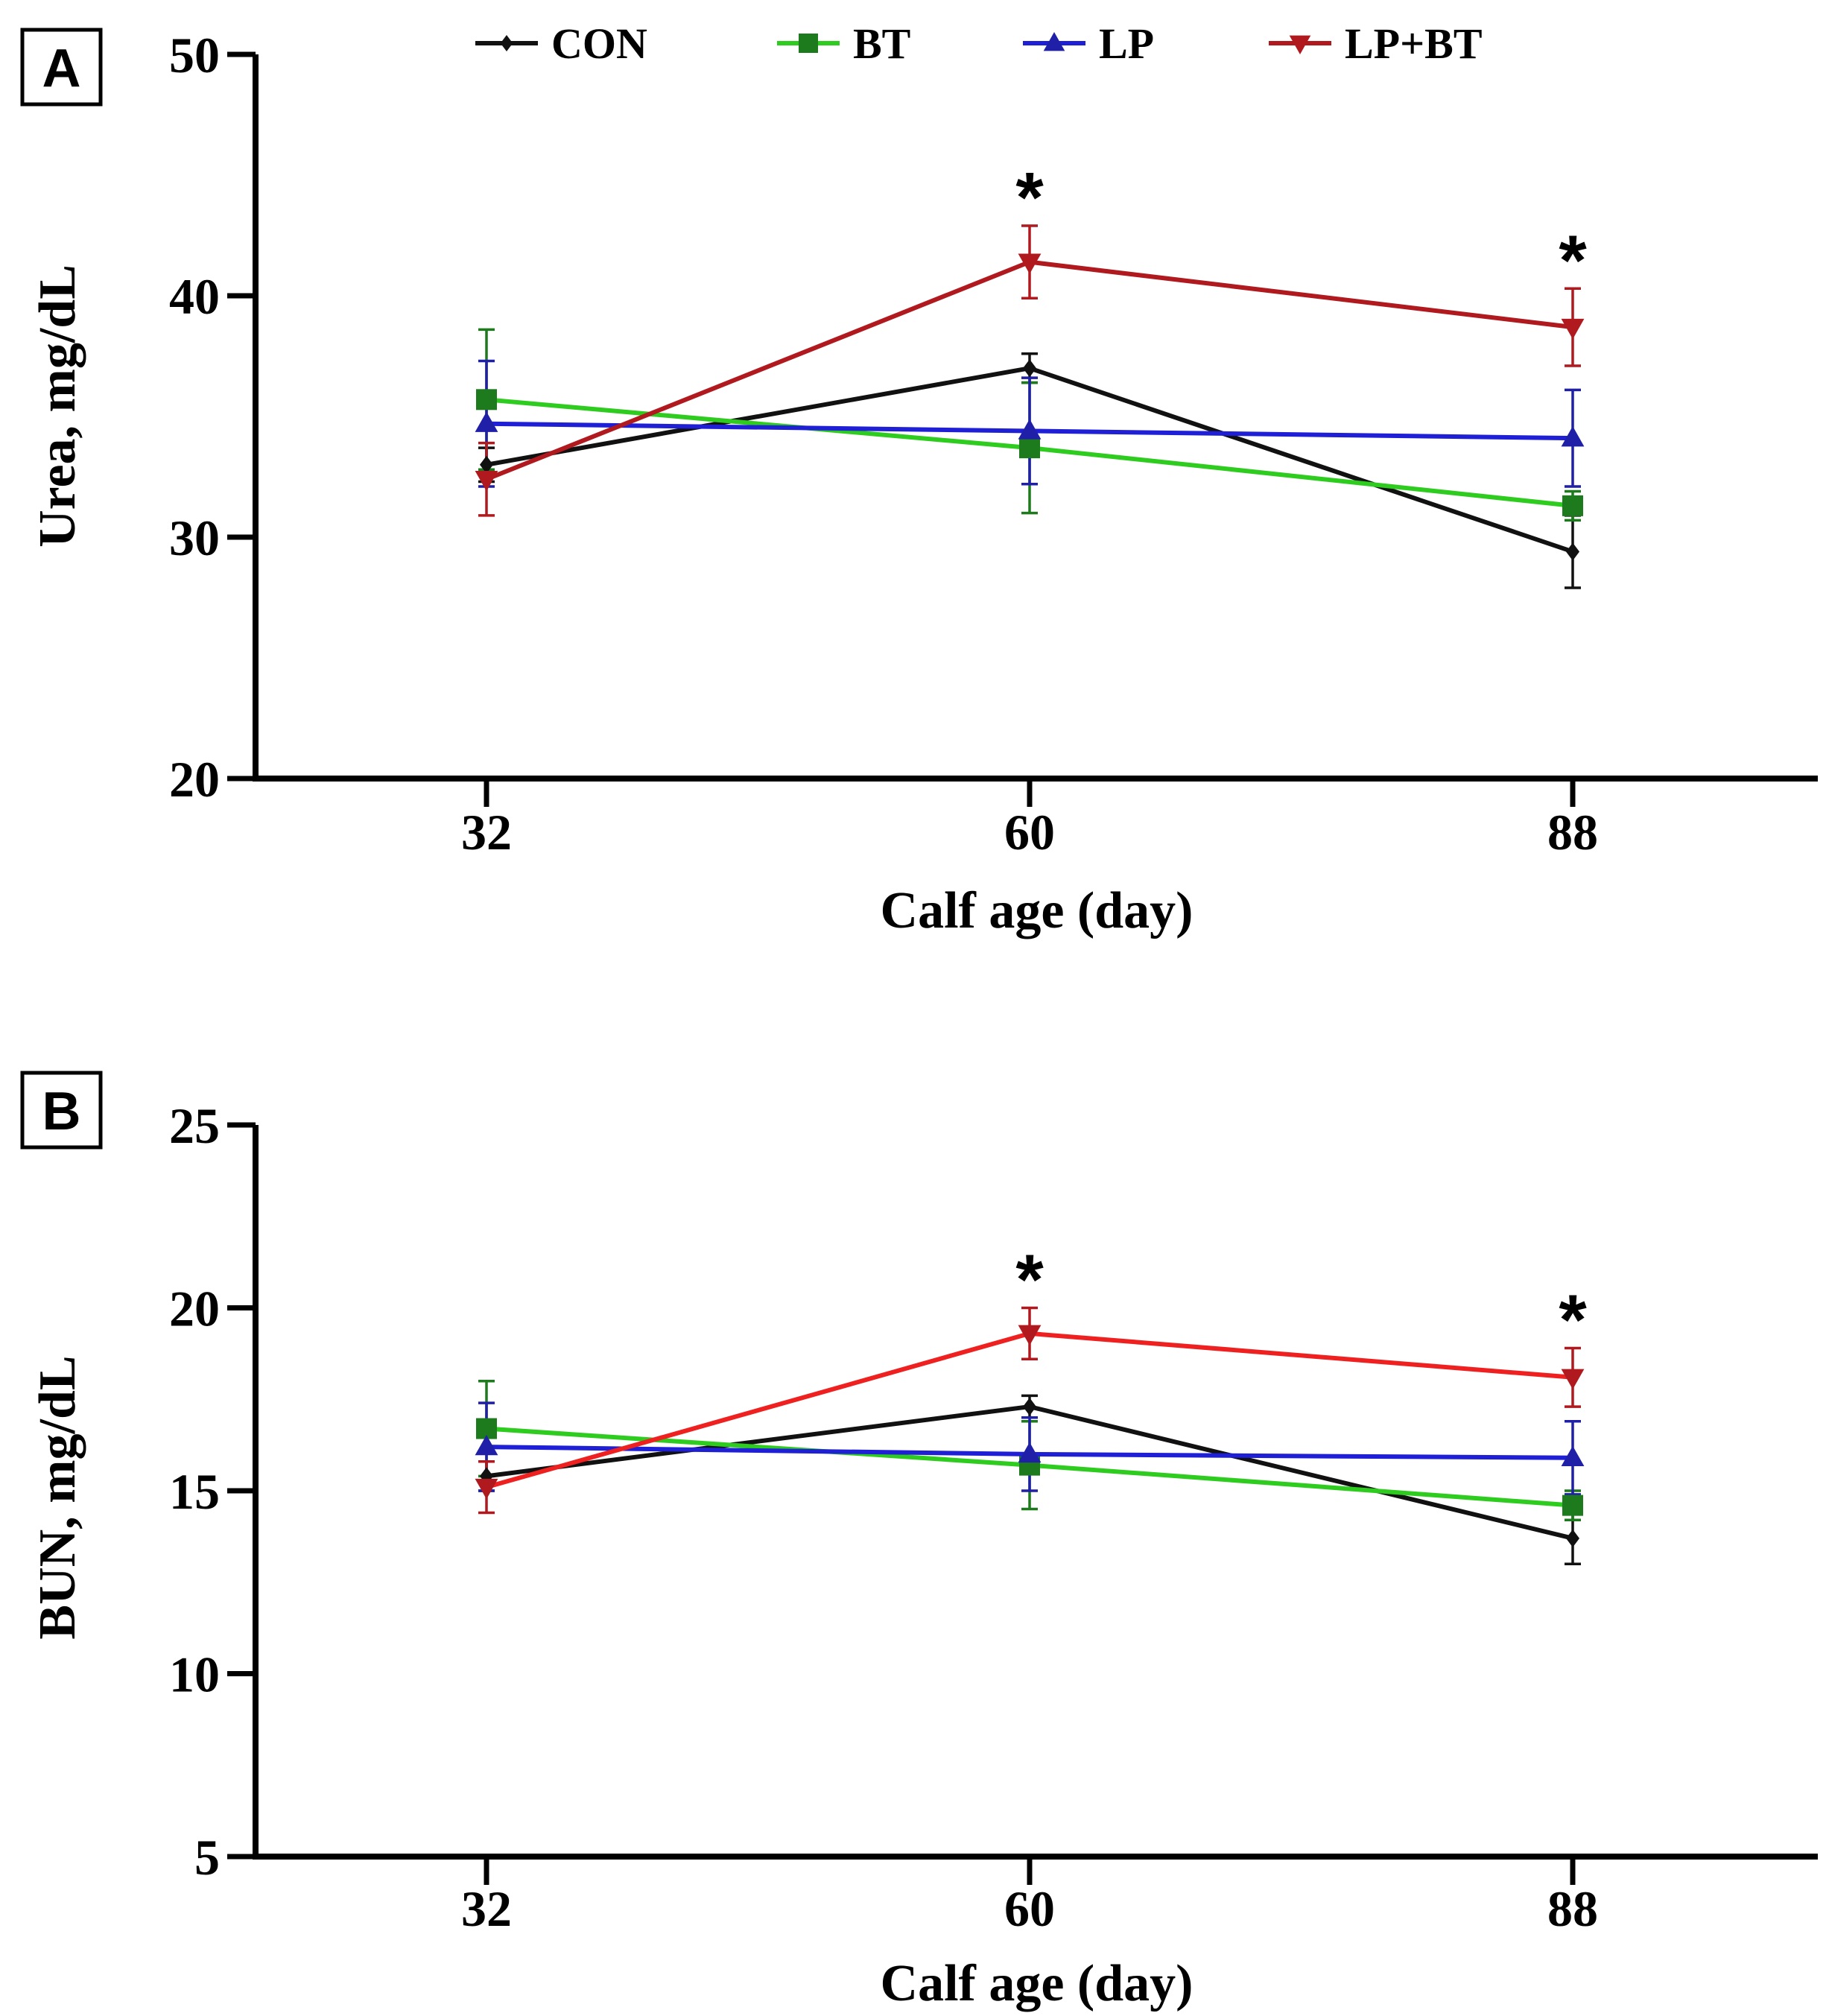 This screenshot has width=1829, height=2016. I want to click on y-tick-label: 10, so click(194, 1674).